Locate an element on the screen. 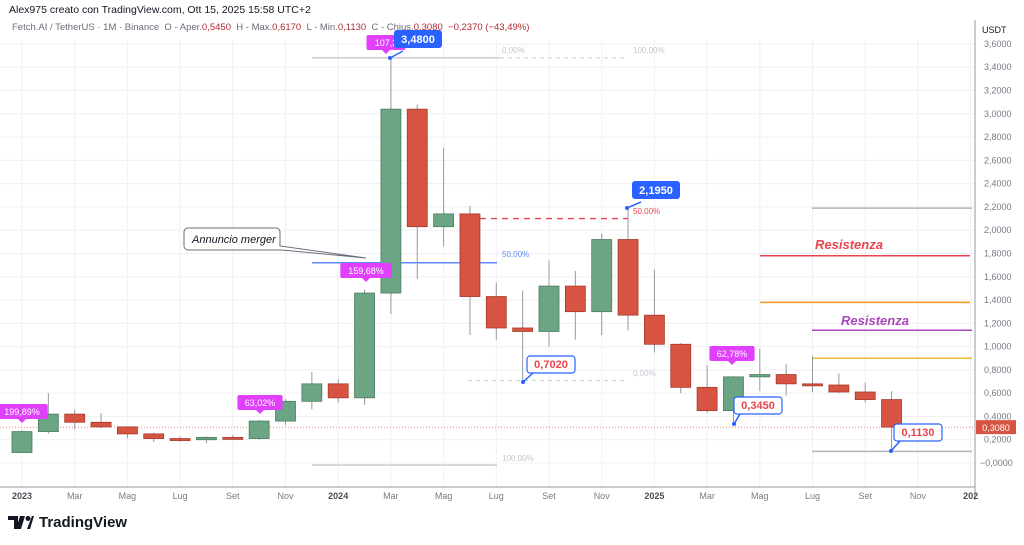 The image size is (1024, 545). tradingview-logo-icon is located at coordinates (21, 522).